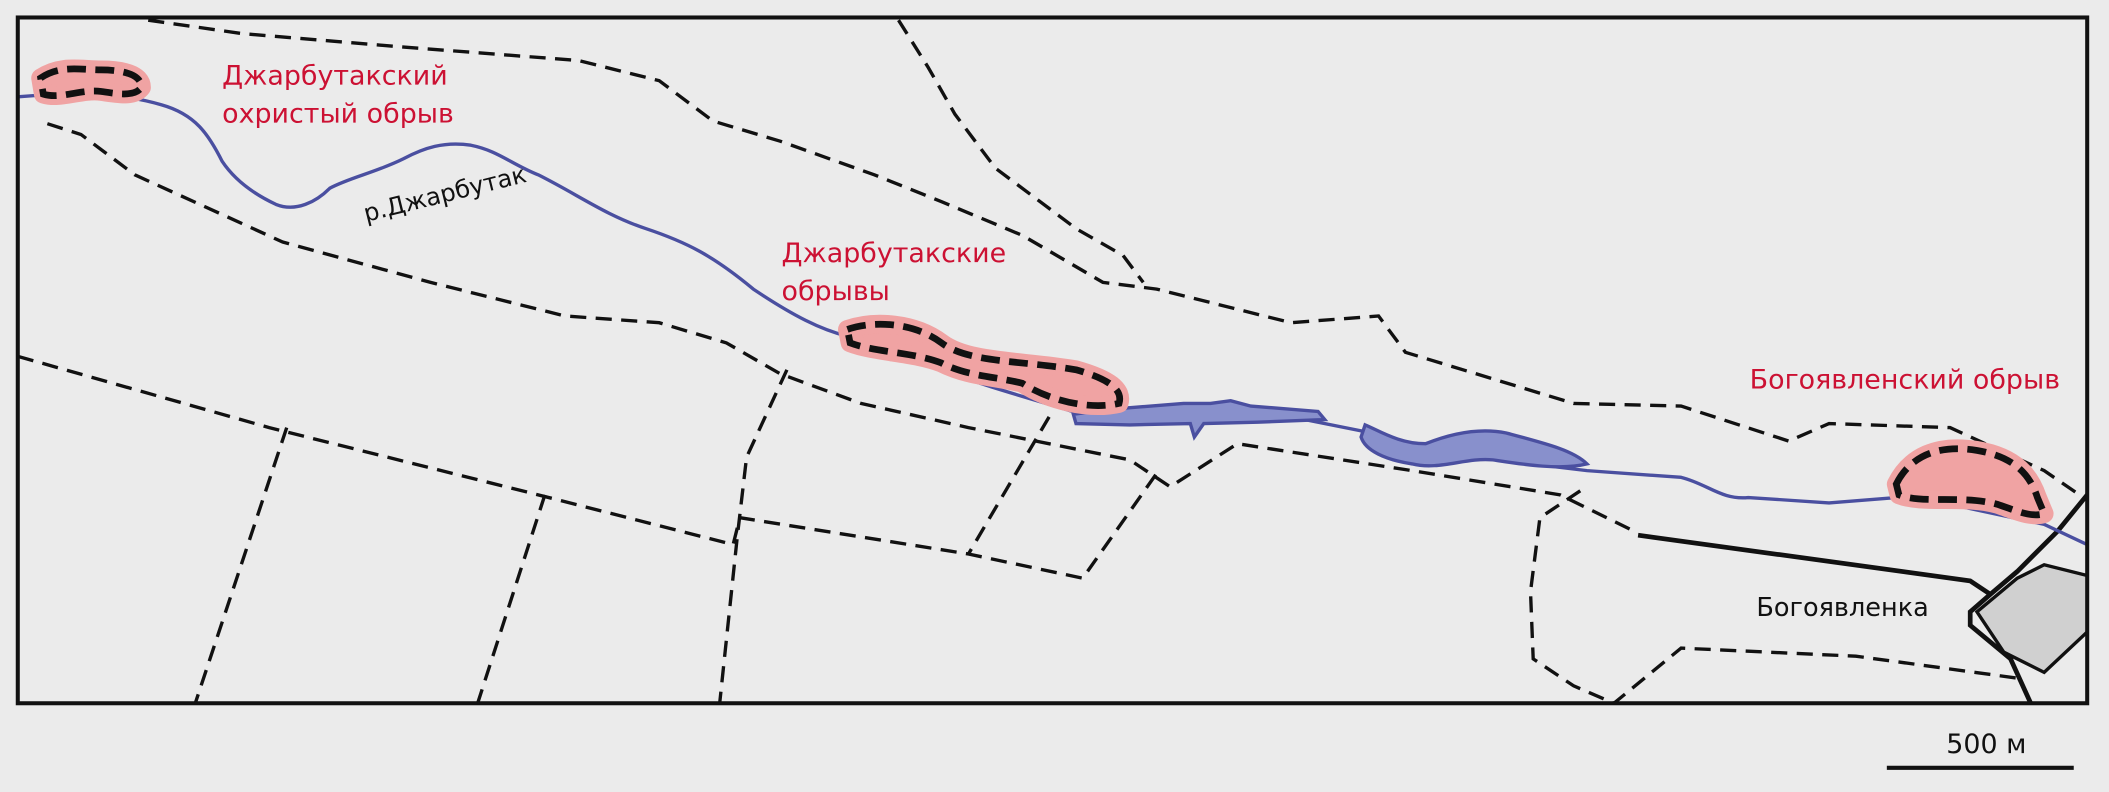 This screenshot has height=792, width=2109. What do you see at coordinates (2031, 618) in the screenshot?
I see `town-area` at bounding box center [2031, 618].